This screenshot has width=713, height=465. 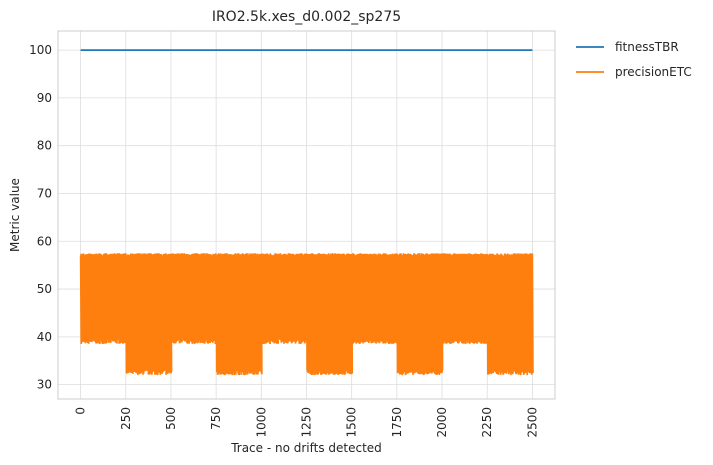 What do you see at coordinates (487, 422) in the screenshot?
I see `x-tick-label: 2250` at bounding box center [487, 422].